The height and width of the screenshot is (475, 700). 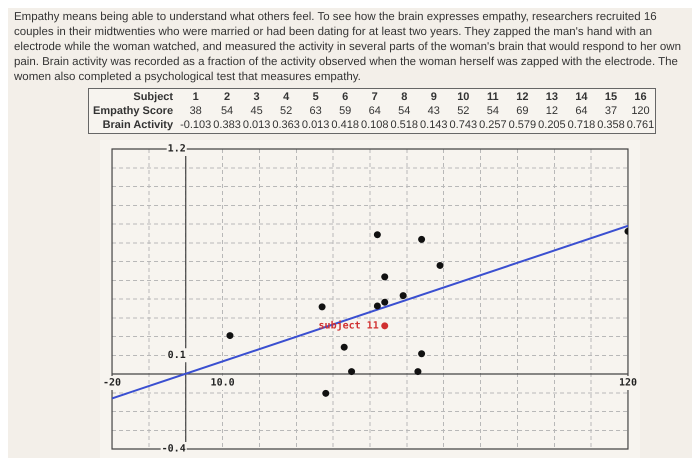 I want to click on text: 0.363, so click(x=286, y=125).